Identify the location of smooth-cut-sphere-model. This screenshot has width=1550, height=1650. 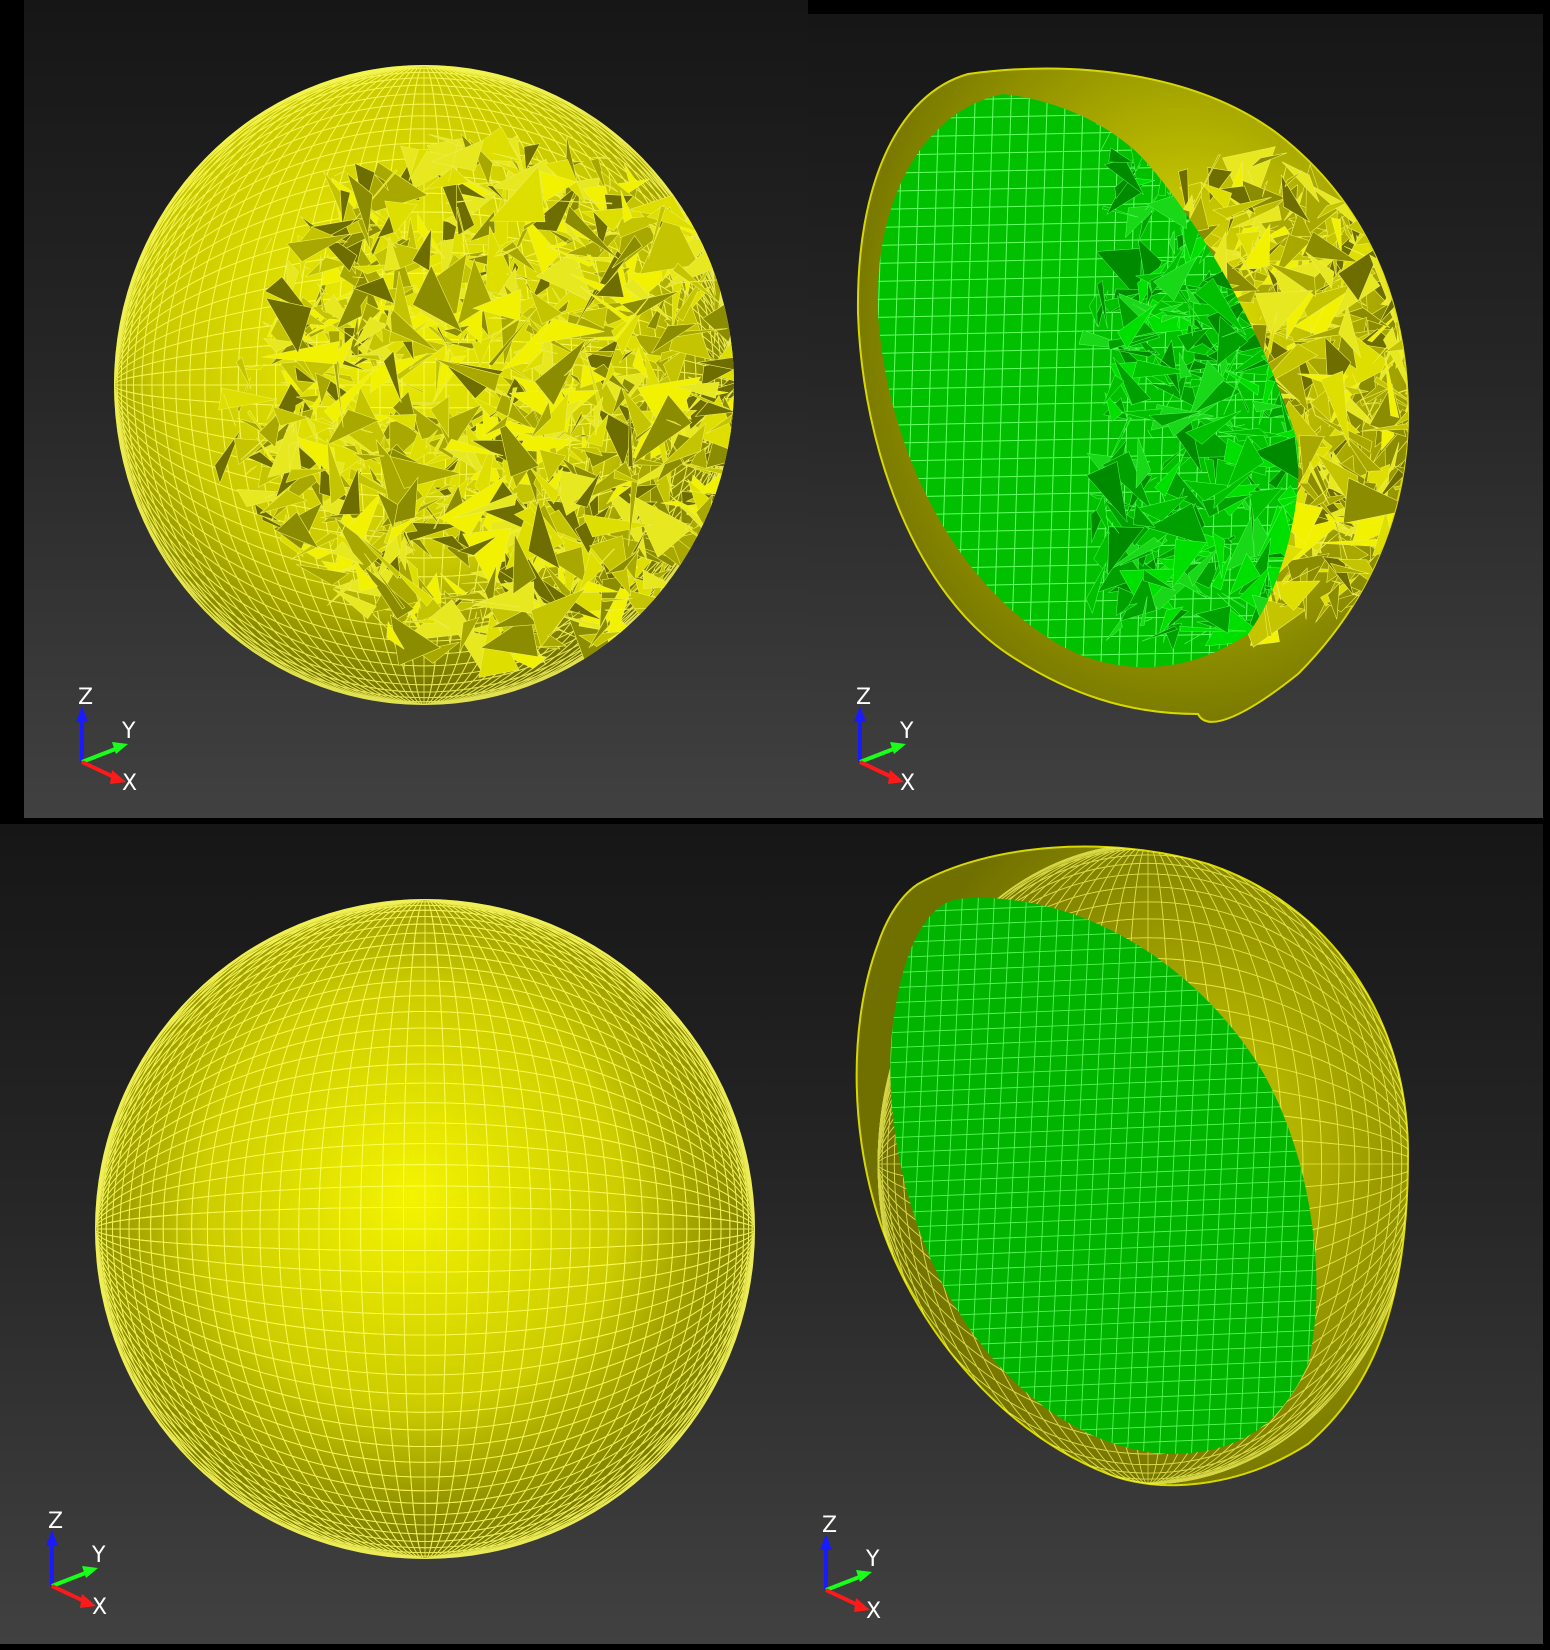
(1132, 1166).